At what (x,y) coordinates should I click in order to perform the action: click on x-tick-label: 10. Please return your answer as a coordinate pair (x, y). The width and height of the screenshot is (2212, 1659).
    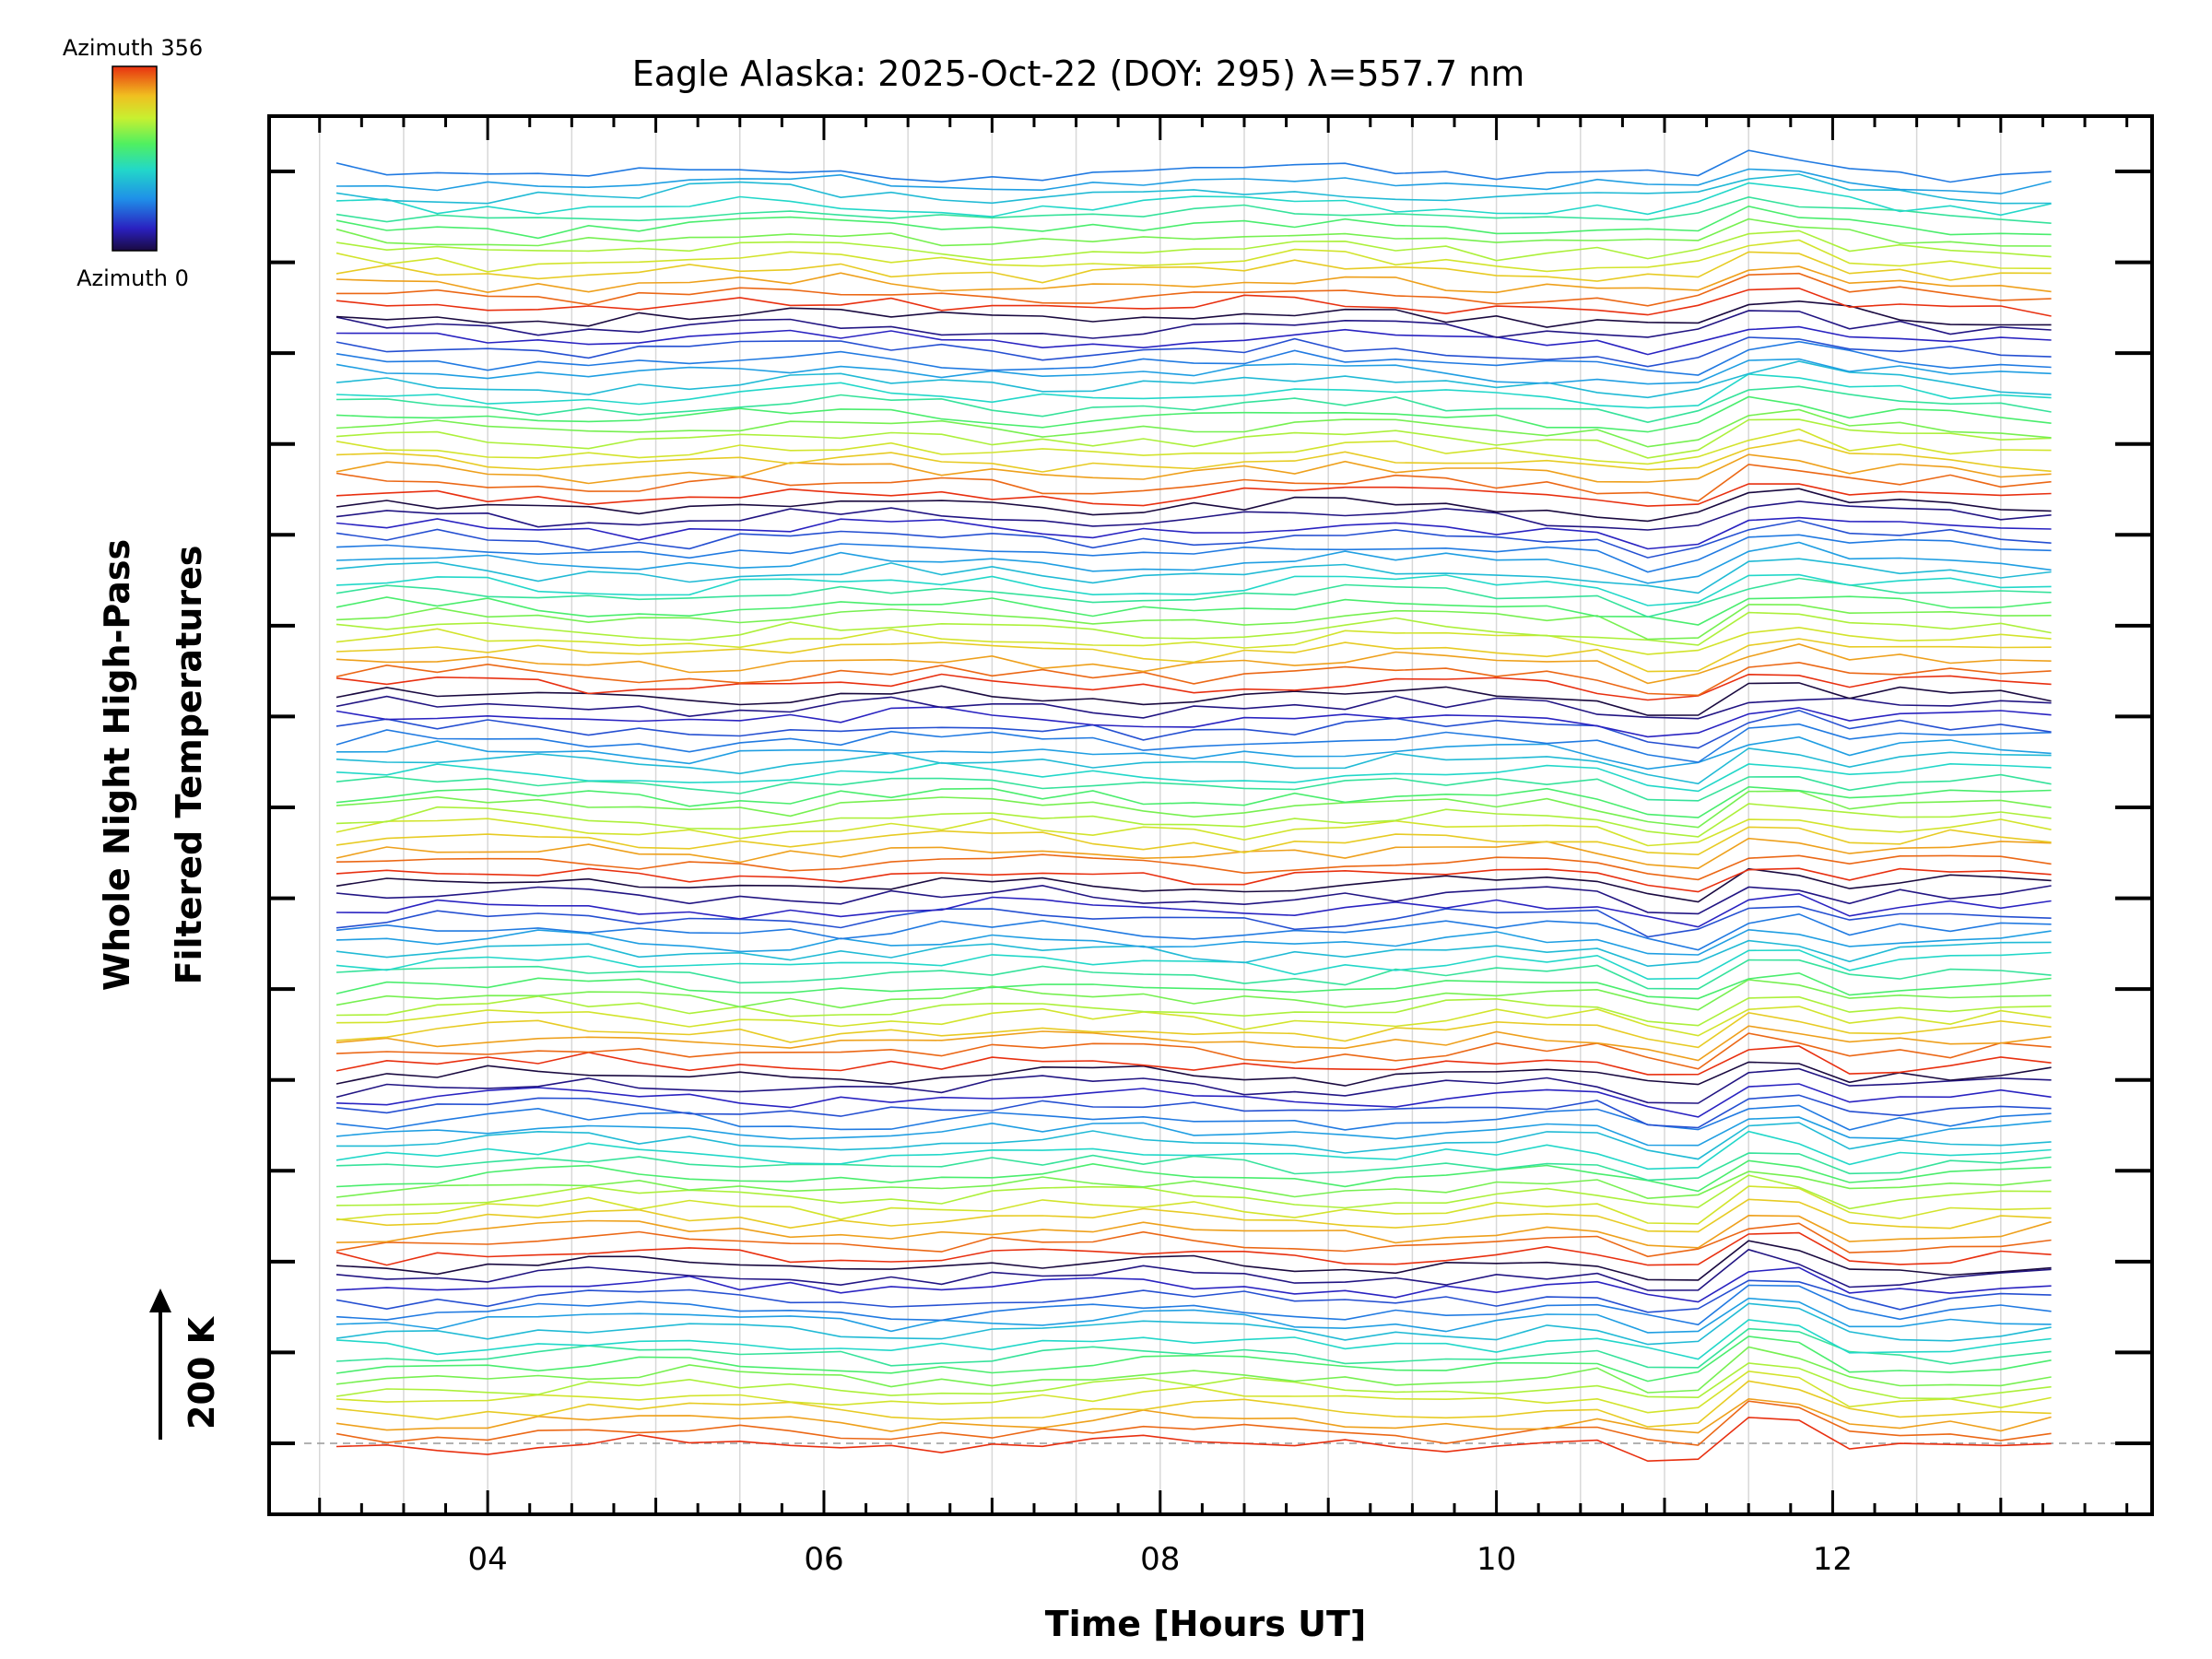
    Looking at the image, I should click on (1496, 1559).